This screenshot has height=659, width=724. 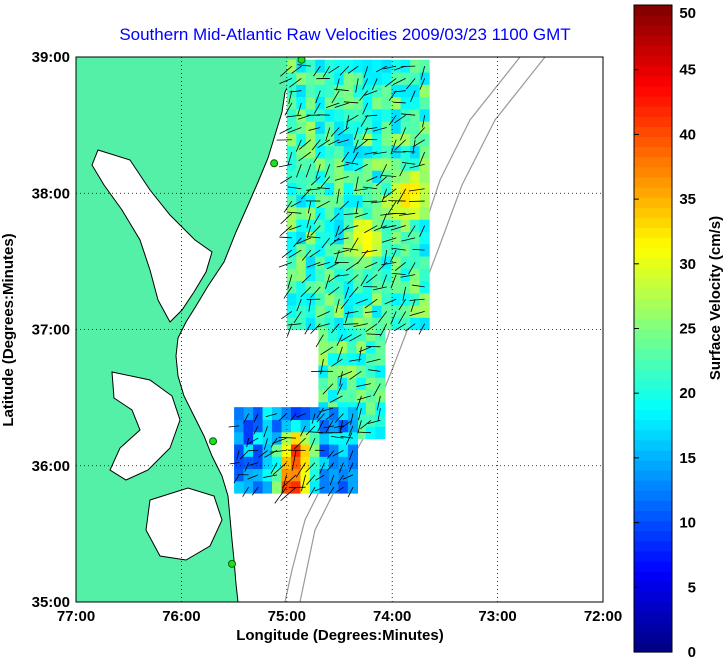 I want to click on x-tick-label: 74:00, so click(x=392, y=616).